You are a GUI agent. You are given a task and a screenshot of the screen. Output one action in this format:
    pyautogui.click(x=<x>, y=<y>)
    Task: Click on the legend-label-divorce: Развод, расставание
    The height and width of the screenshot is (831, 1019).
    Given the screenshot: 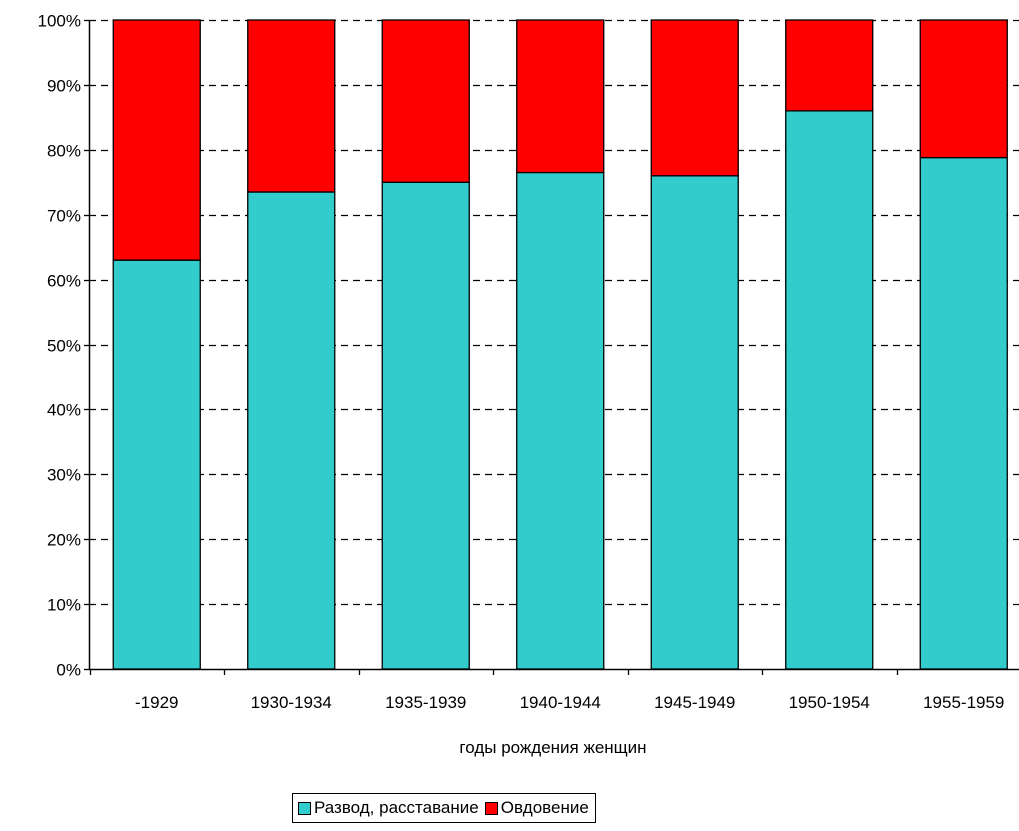 What is the action you would take?
    pyautogui.click(x=396, y=807)
    